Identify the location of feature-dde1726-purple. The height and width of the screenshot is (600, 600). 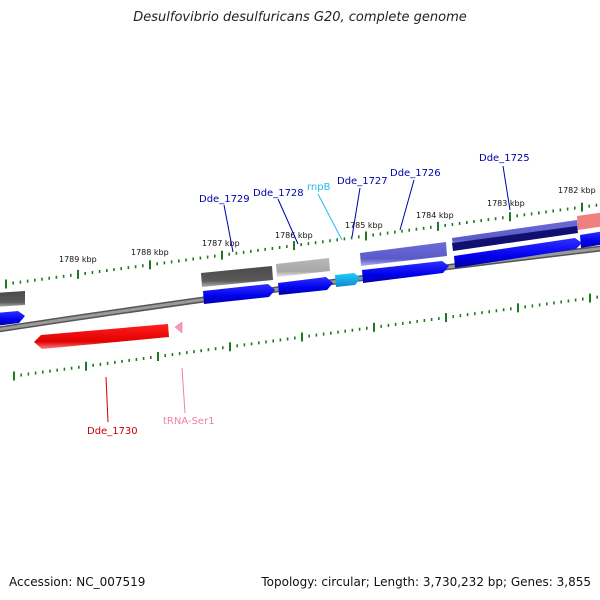
(403, 254).